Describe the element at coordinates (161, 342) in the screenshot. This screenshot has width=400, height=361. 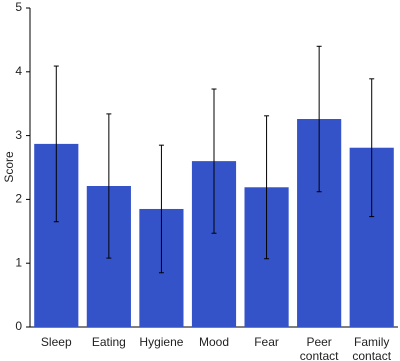
I see `x-tick-label: Hygiene` at that location.